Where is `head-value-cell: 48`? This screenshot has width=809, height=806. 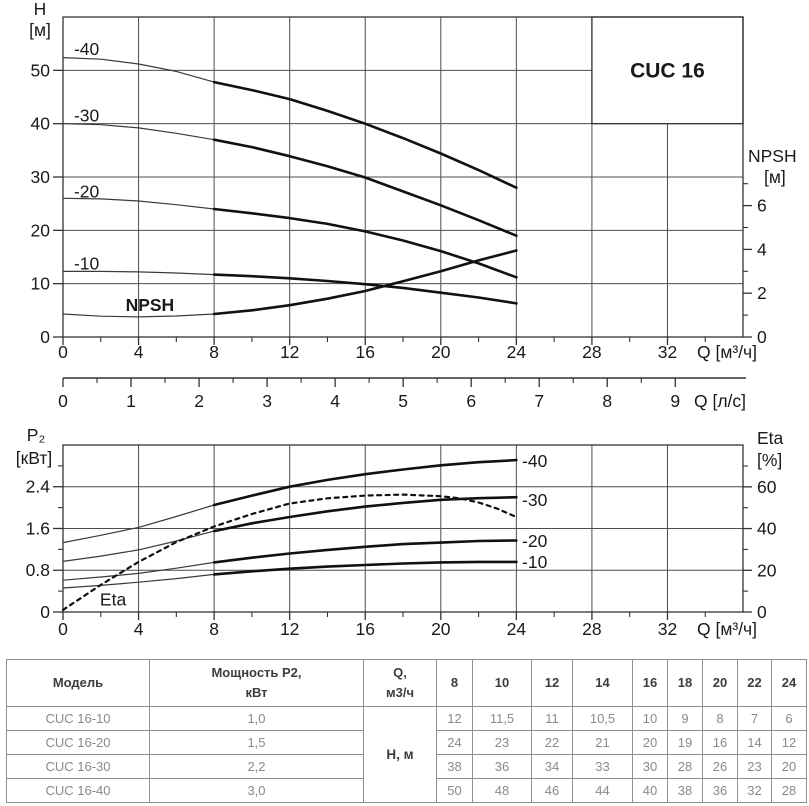
head-value-cell: 48 is located at coordinates (502, 790).